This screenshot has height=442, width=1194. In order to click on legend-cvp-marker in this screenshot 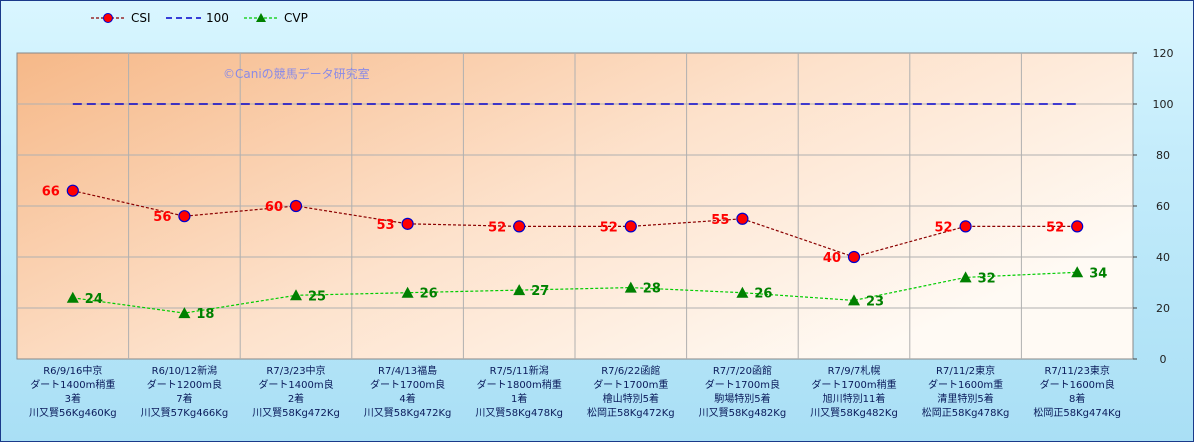, I will do `click(261, 17)`.